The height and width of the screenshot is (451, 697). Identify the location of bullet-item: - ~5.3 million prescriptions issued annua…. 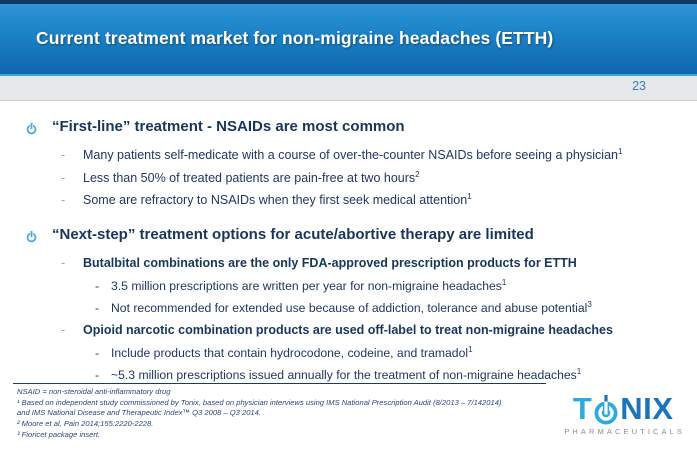
(348, 374).